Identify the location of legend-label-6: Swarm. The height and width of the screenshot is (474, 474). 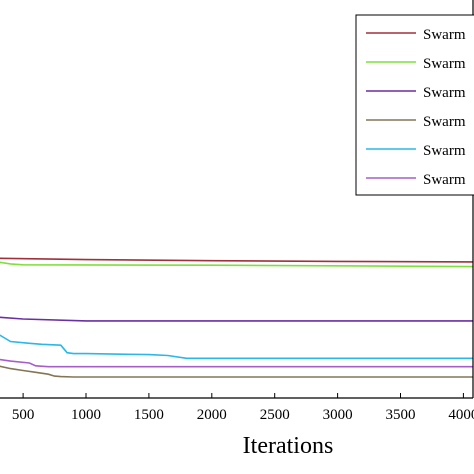
(444, 180).